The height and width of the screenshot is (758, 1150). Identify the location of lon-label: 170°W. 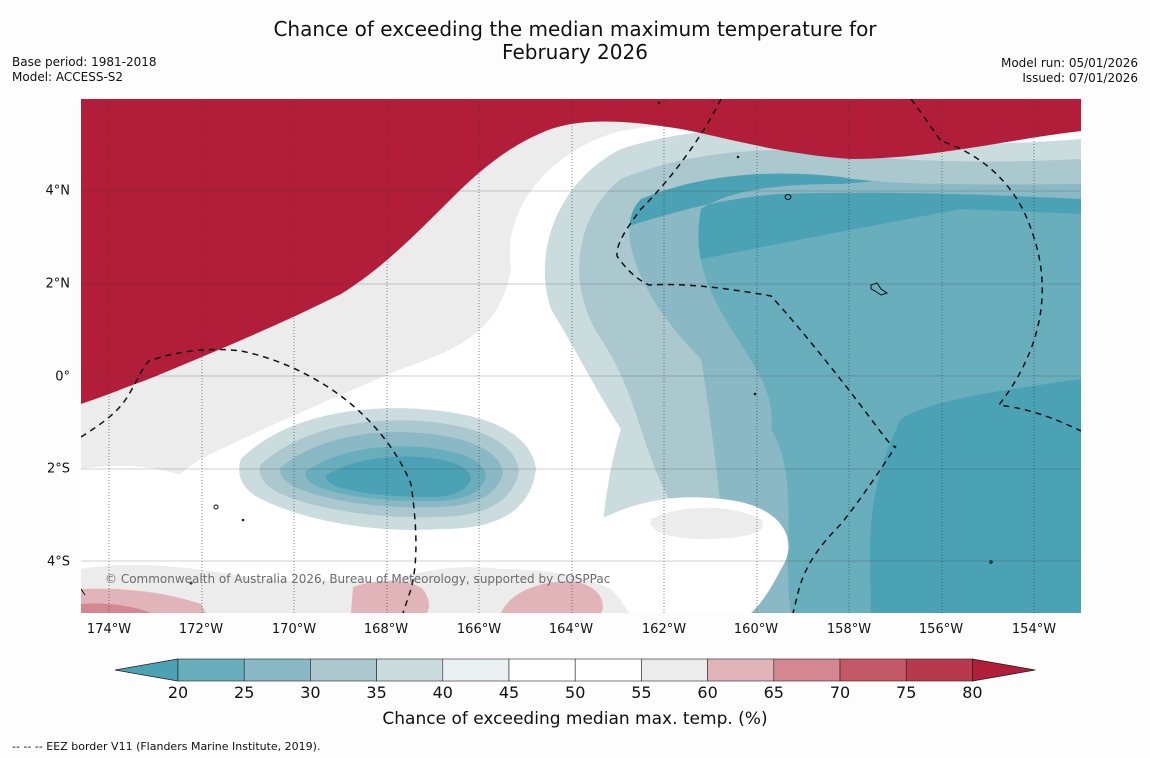
(294, 629).